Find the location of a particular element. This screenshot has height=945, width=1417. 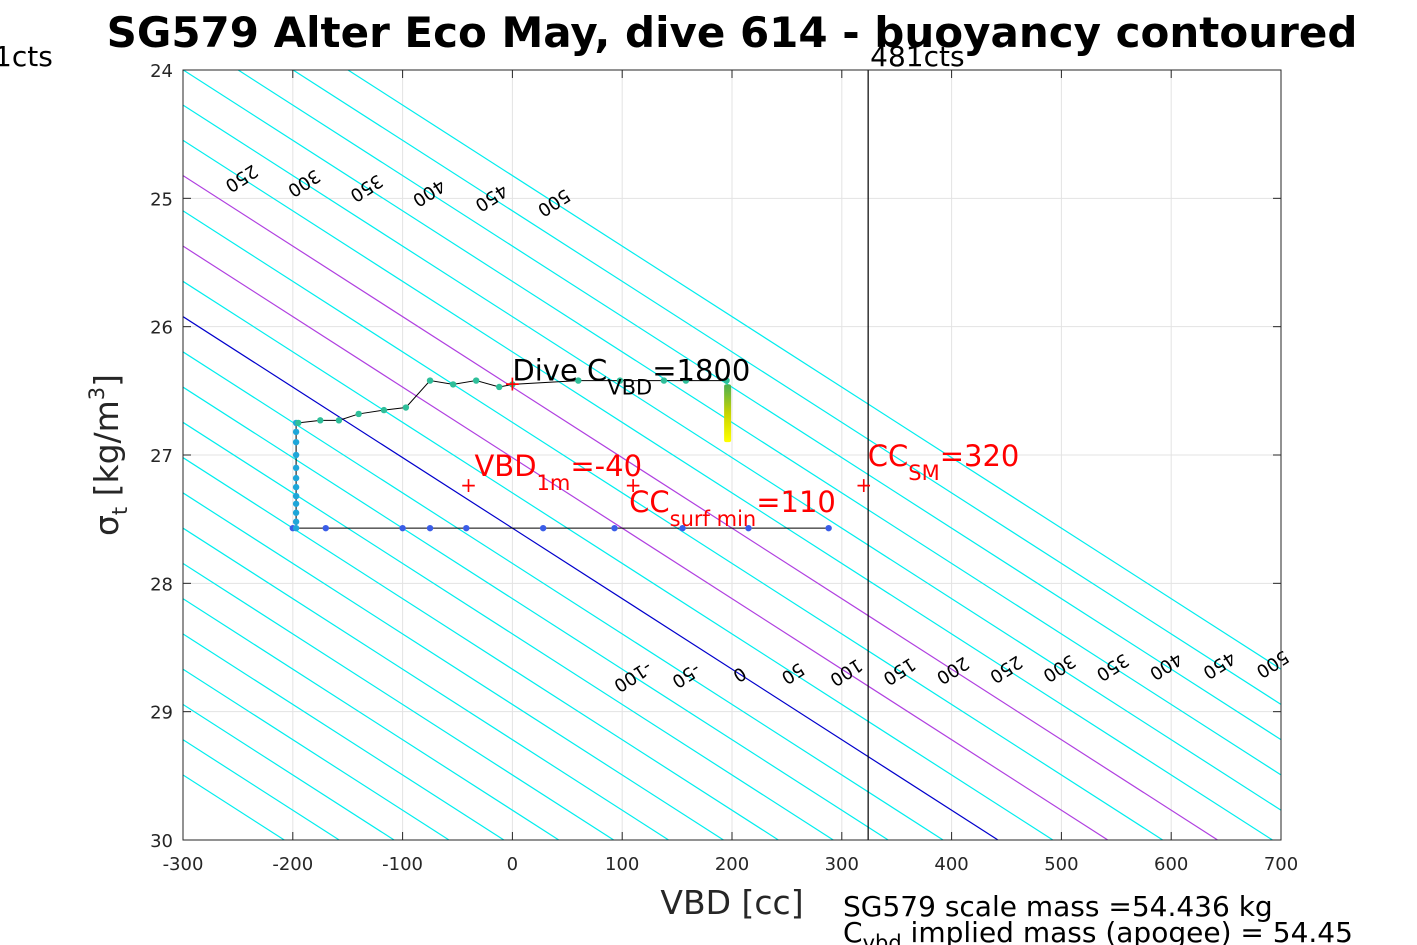

implied-mass-sub: vbd is located at coordinates (882, 938).